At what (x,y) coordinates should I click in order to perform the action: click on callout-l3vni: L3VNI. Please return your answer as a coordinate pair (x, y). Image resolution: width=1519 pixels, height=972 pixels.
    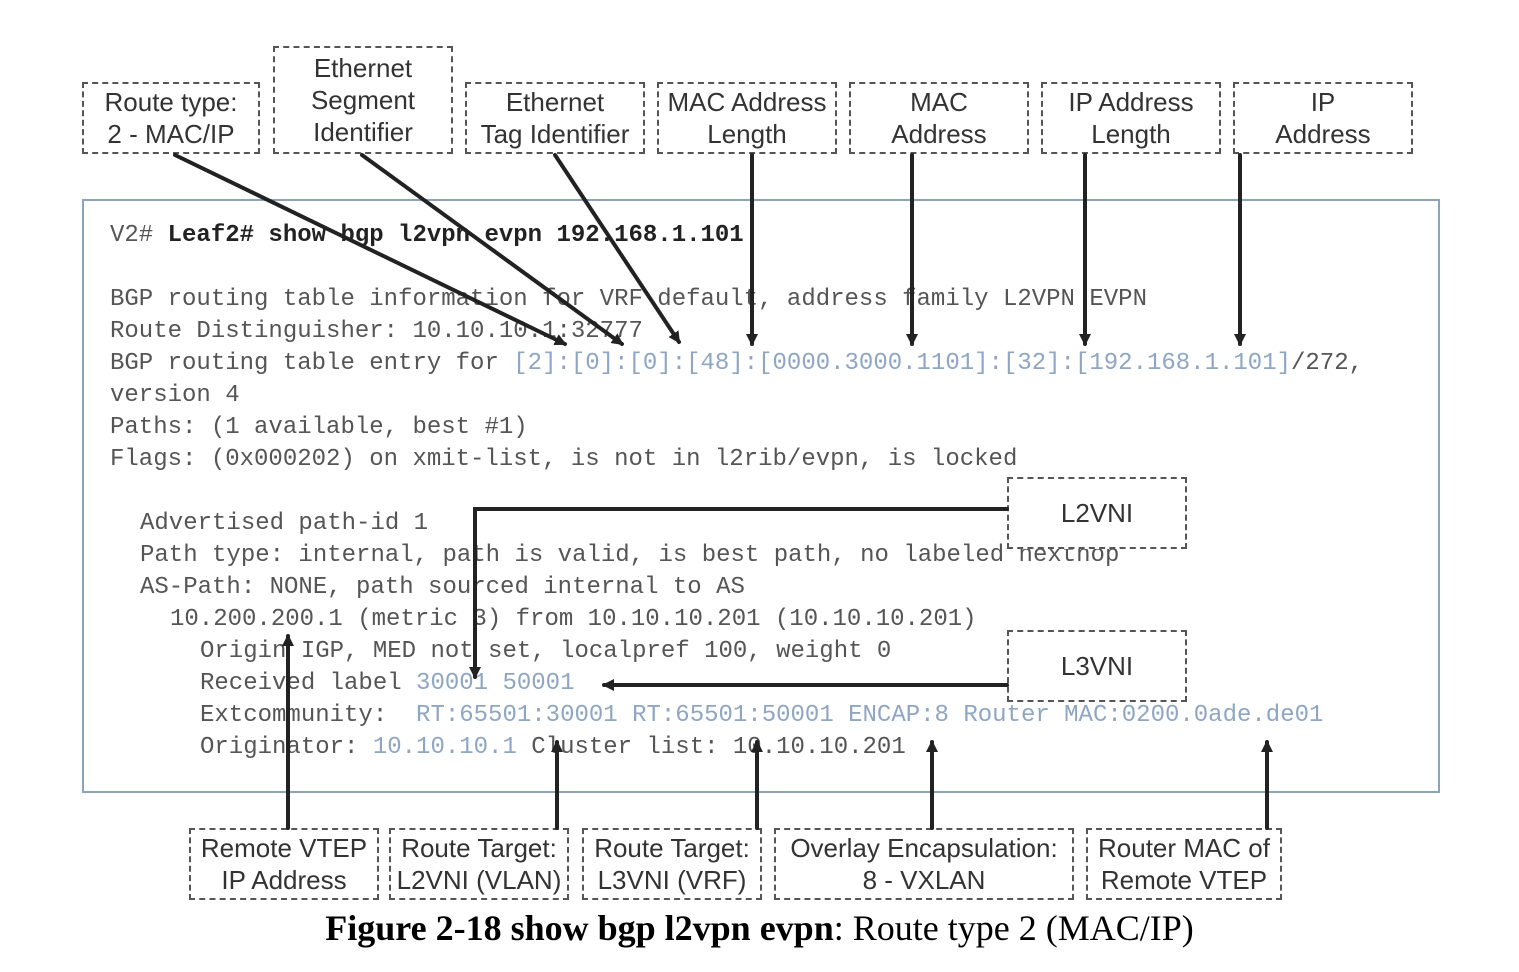
    Looking at the image, I should click on (1097, 666).